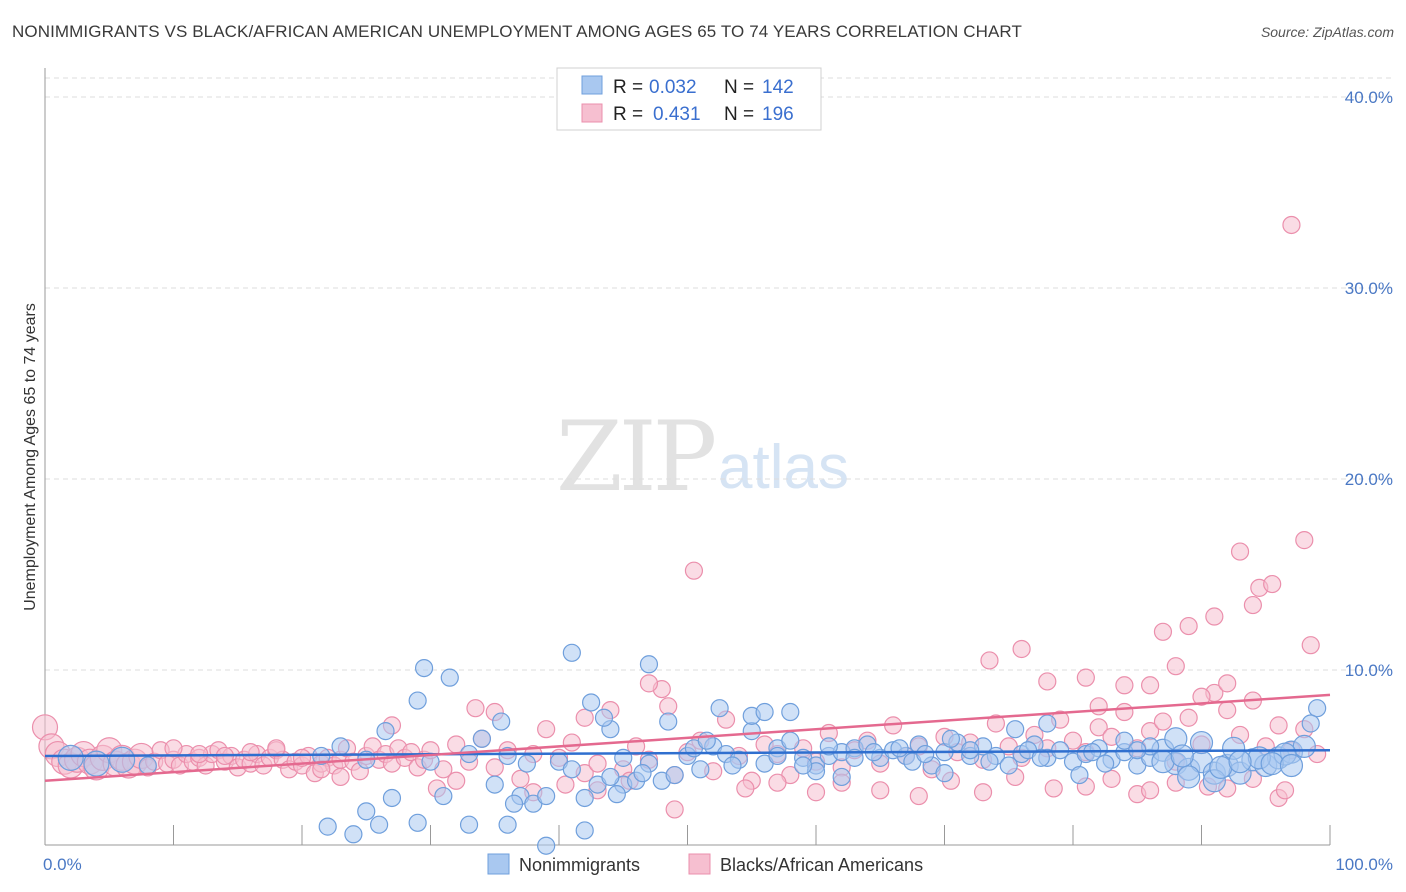 This screenshot has height=892, width=1406. What do you see at coordinates (1369, 479) in the screenshot?
I see `y-tick-label-20: 20.0%` at bounding box center [1369, 479].